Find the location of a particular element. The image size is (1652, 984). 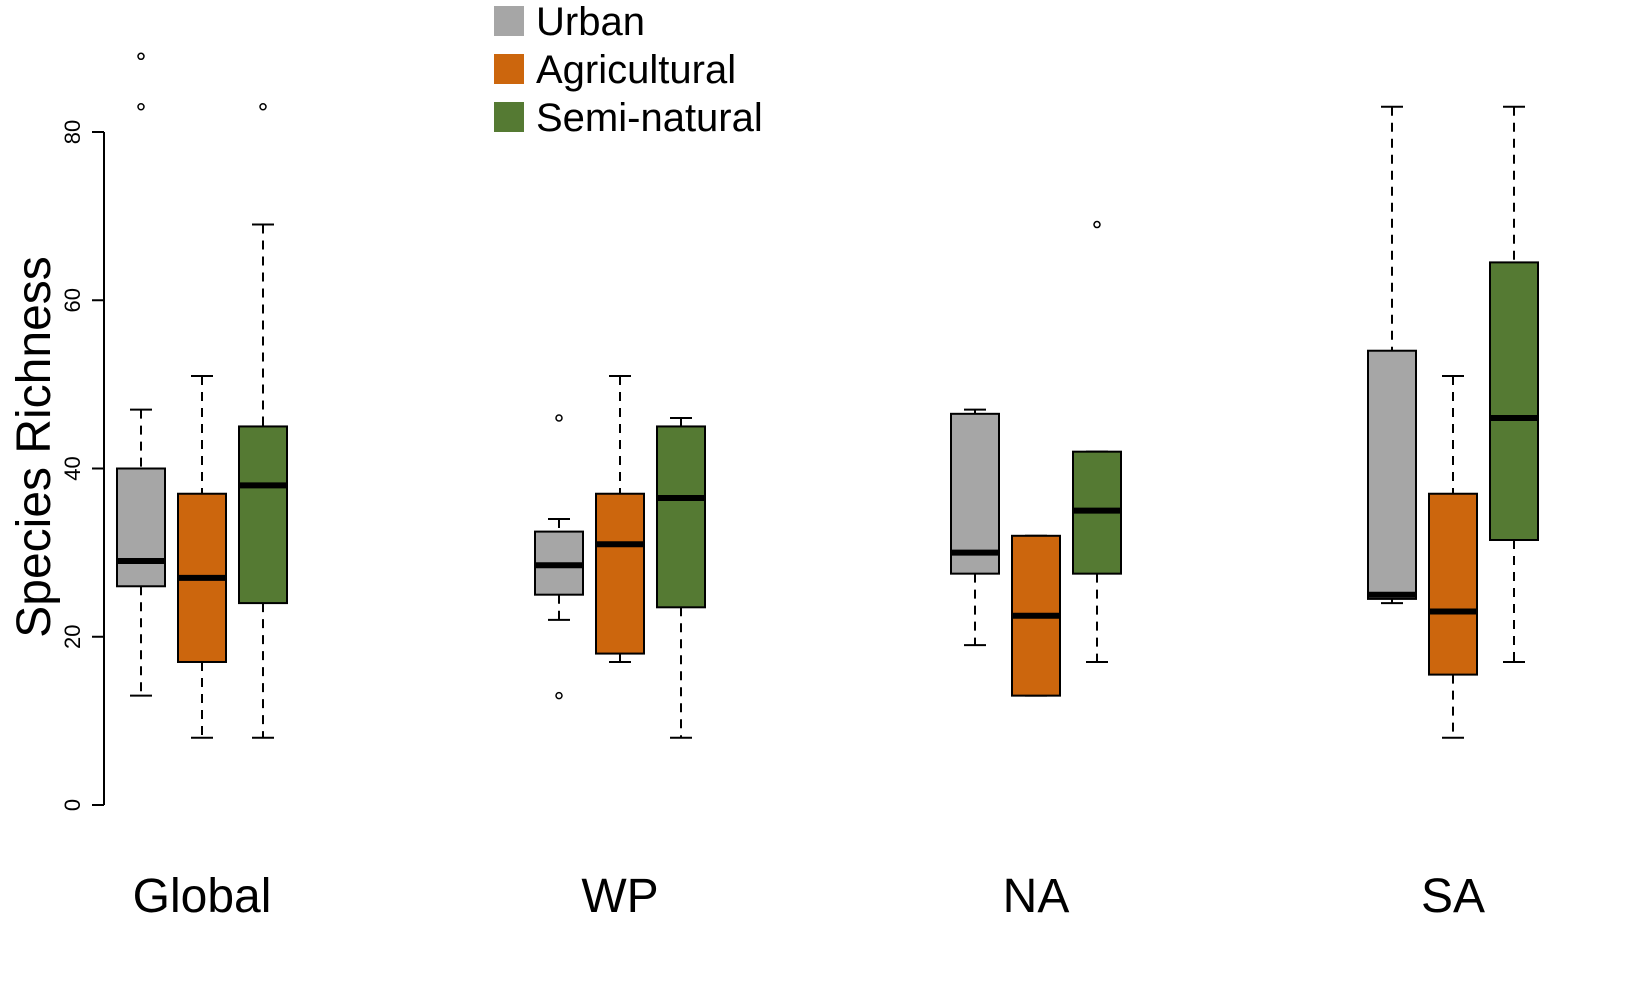

box-semi-natural-sa is located at coordinates (1514, 384).